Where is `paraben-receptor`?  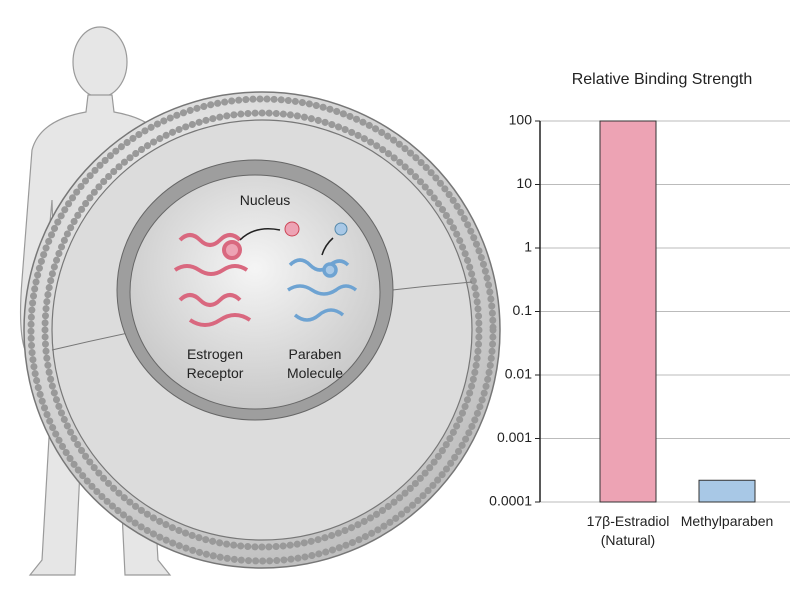 paraben-receptor is located at coordinates (322, 290).